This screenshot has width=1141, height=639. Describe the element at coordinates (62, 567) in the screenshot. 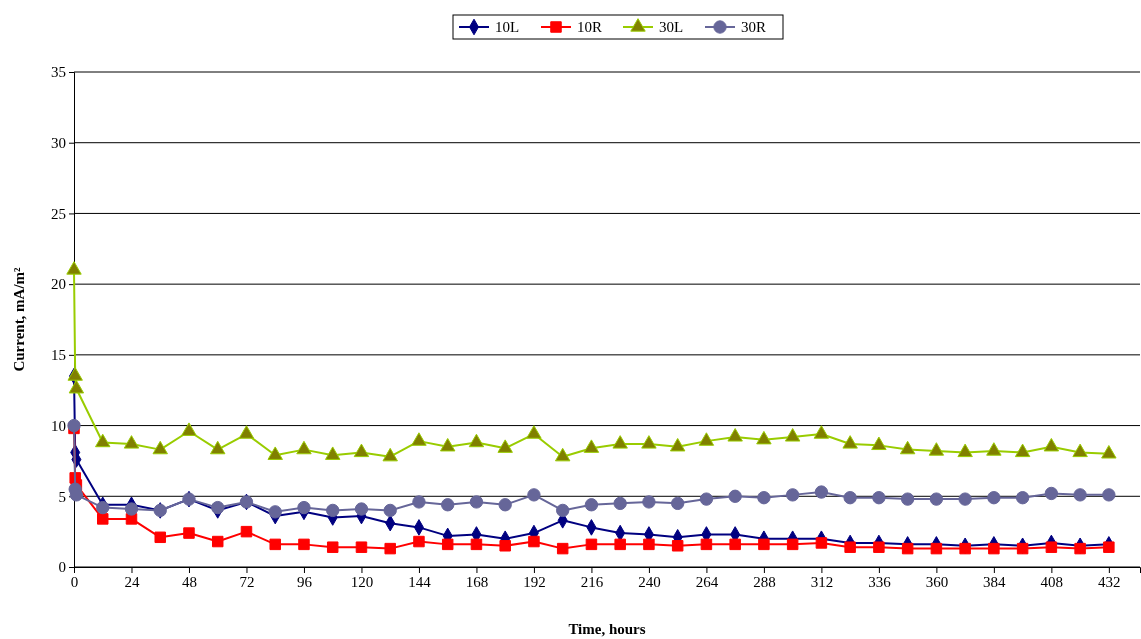

I see `y-tick-label: 0` at that location.